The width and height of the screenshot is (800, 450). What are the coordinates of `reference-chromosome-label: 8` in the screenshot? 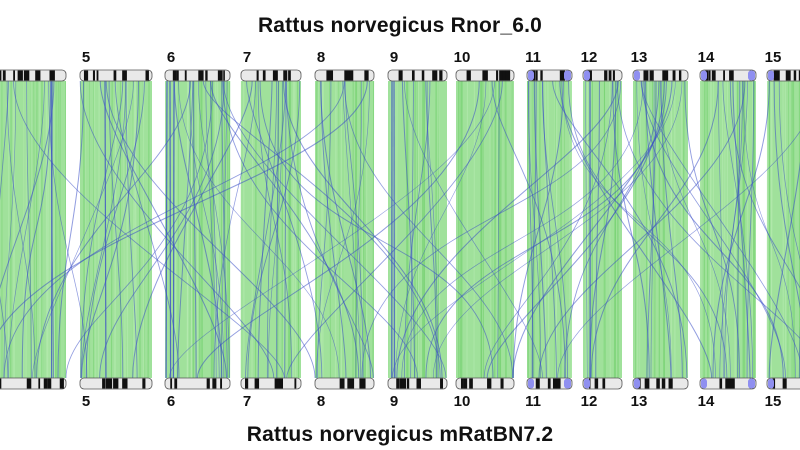 It's located at (321, 57).